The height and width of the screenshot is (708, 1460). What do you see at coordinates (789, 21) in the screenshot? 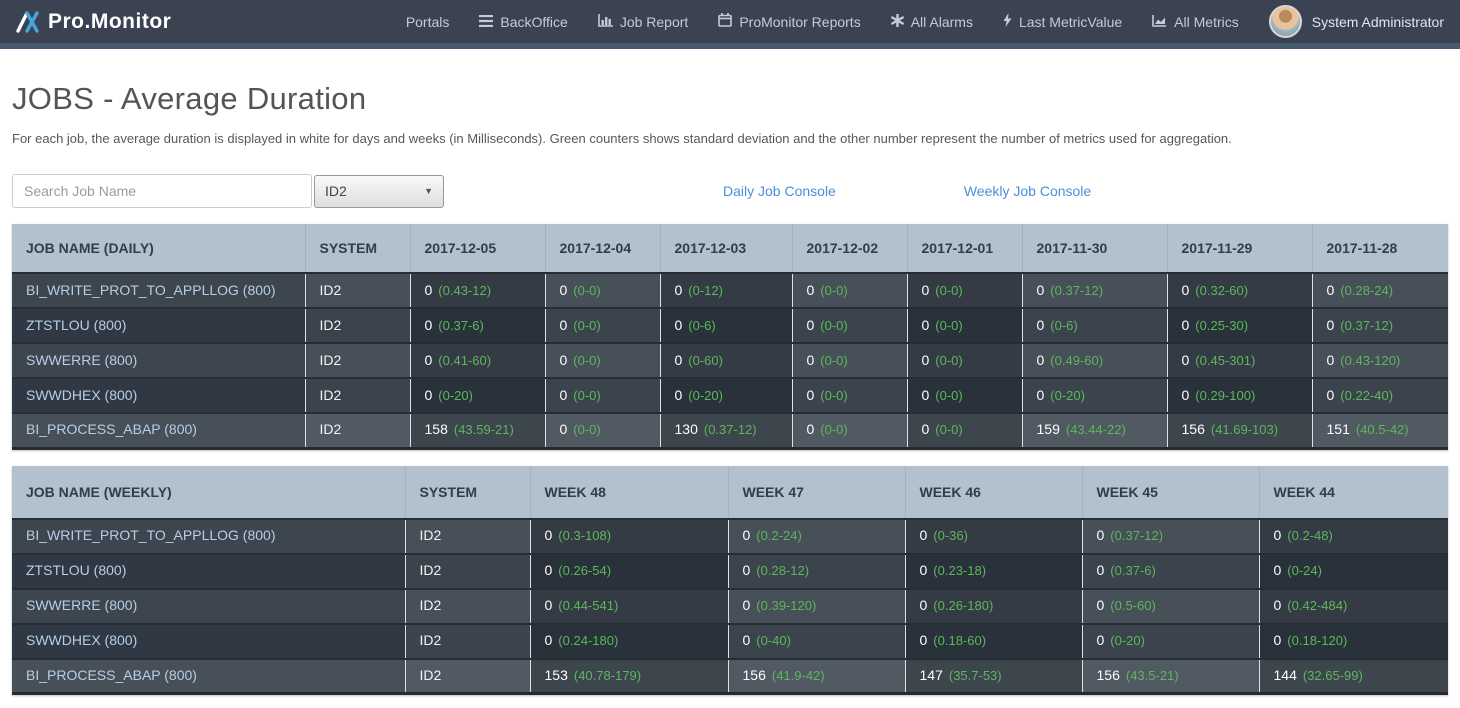
I see `nav-item-promonitor-reports: ProMonitor Reports` at bounding box center [789, 21].